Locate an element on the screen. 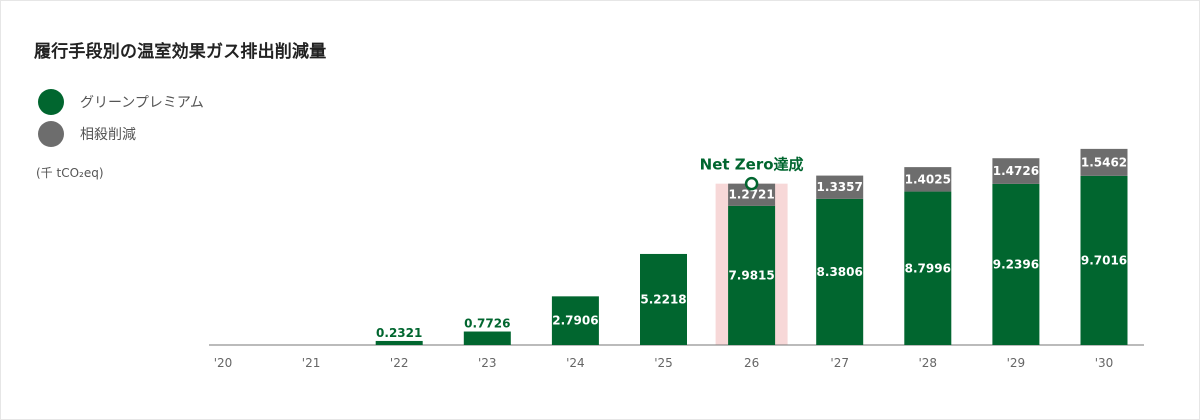  netzero-marker-icon is located at coordinates (751, 183).